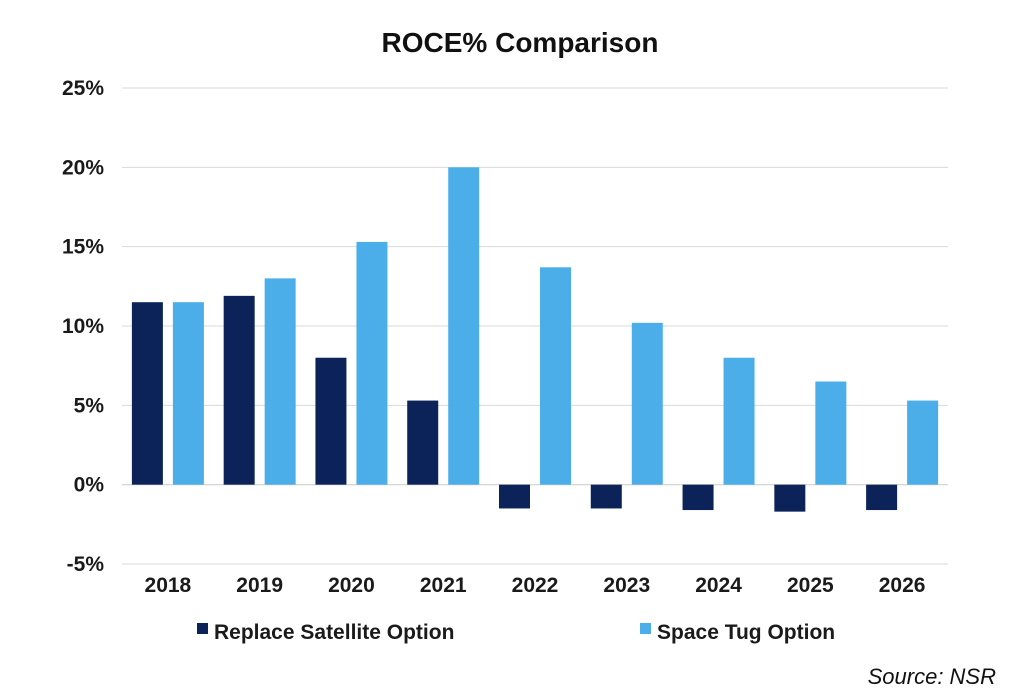  Describe the element at coordinates (83, 167) in the screenshot. I see `y-tick-label: 20%` at that location.